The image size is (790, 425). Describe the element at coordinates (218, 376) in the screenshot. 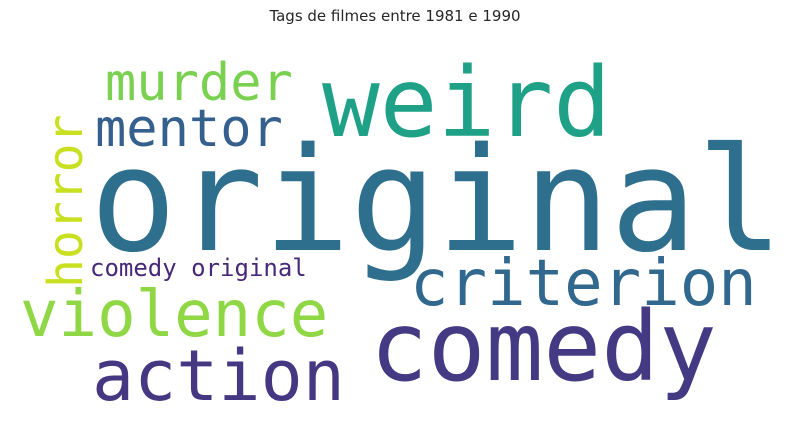

I see `word-action: action` at that location.